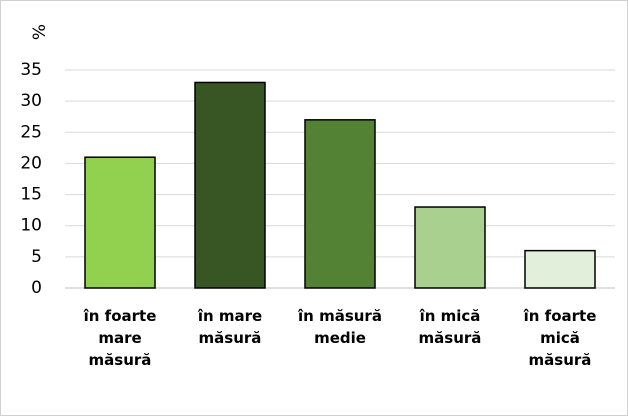  Describe the element at coordinates (31, 132) in the screenshot. I see `y-tick-label: 25` at that location.